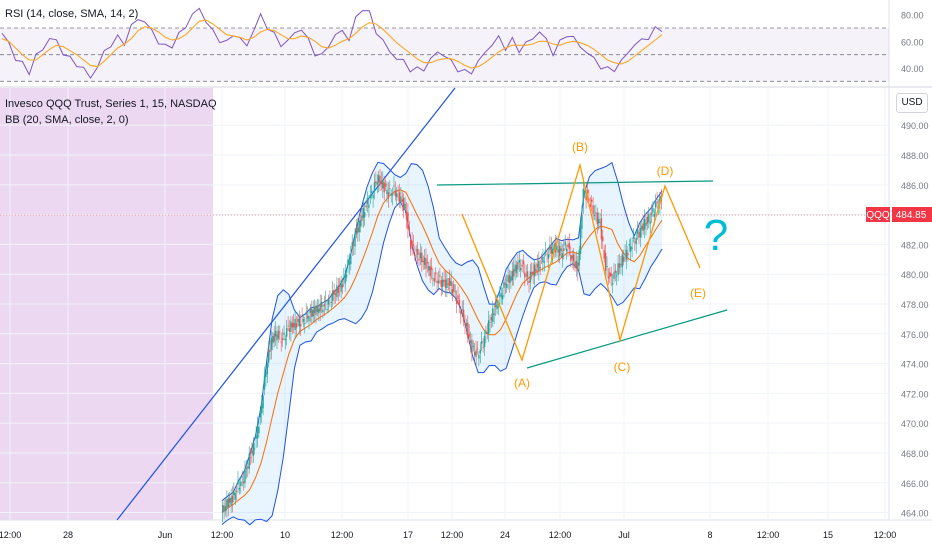  I want to click on last-price-tag, so click(912, 214).